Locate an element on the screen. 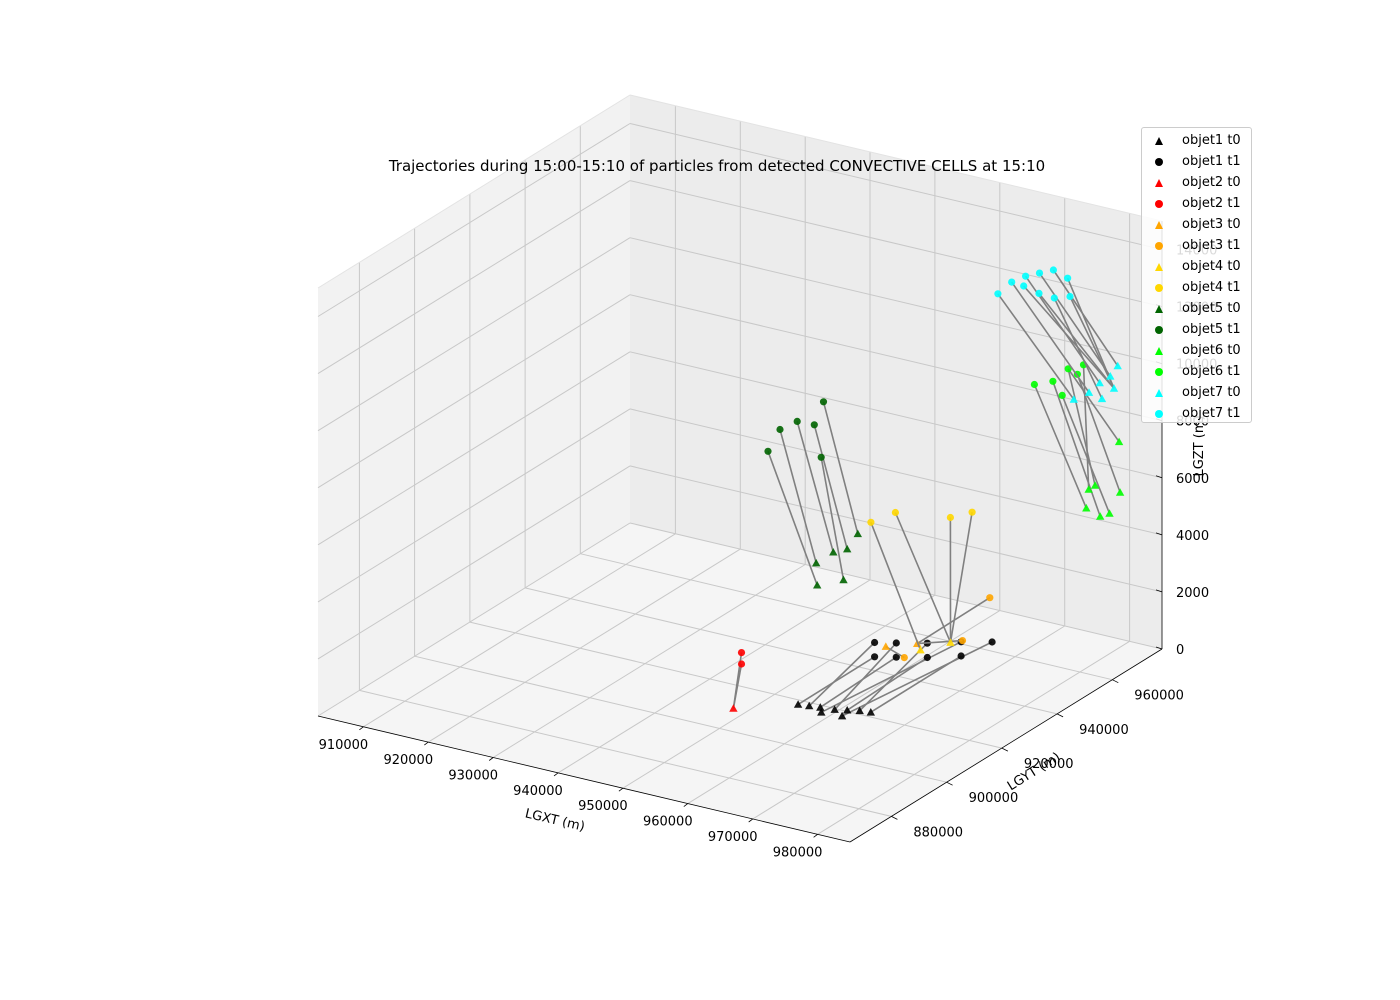  legend-item: objet5 t1 is located at coordinates (1196, 329).